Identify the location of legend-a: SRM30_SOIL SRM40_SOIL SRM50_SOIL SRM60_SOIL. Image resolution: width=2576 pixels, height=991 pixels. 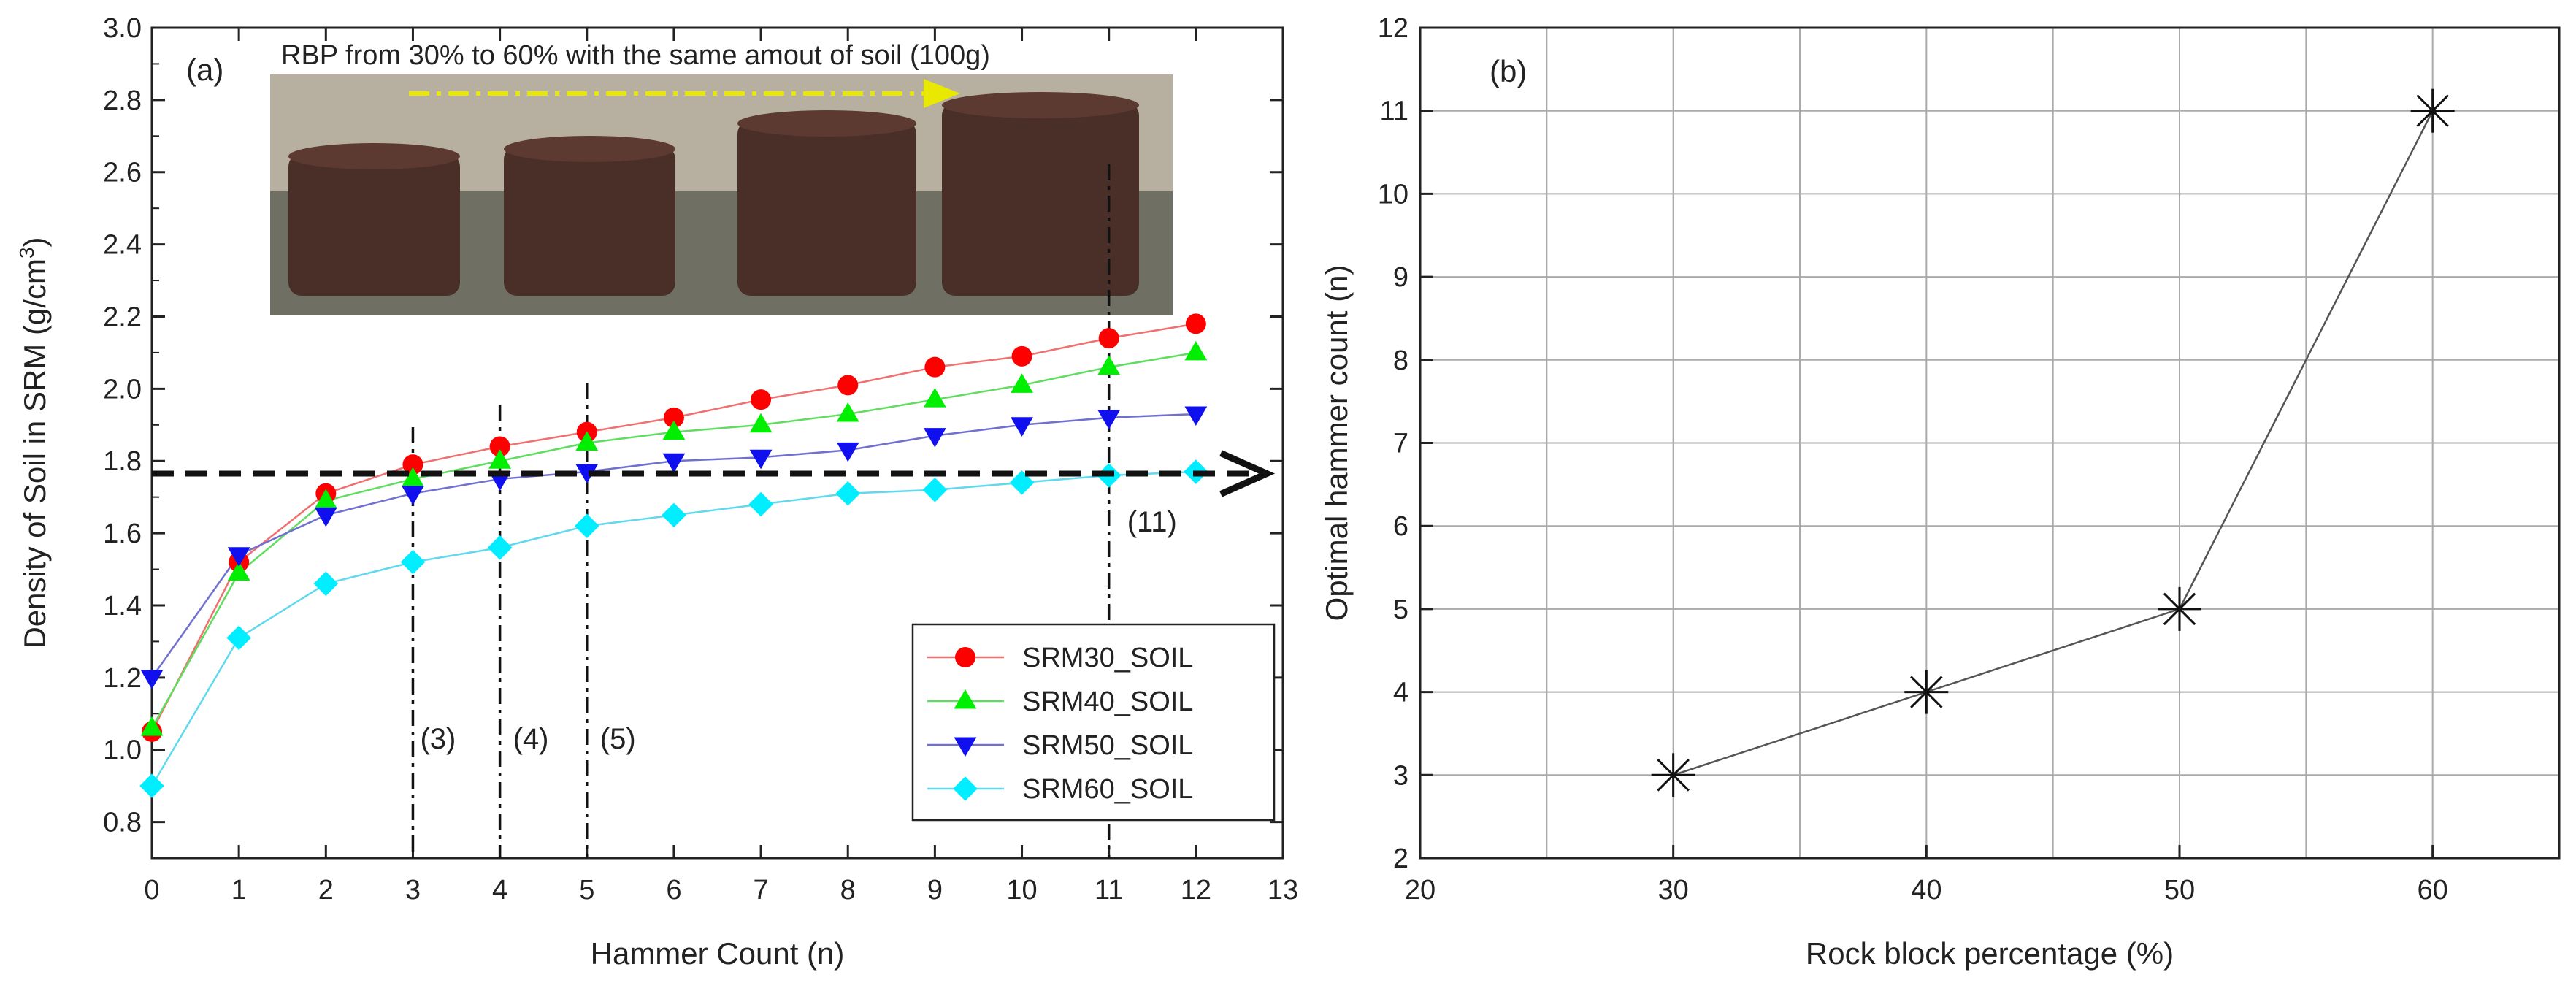
(1093, 722).